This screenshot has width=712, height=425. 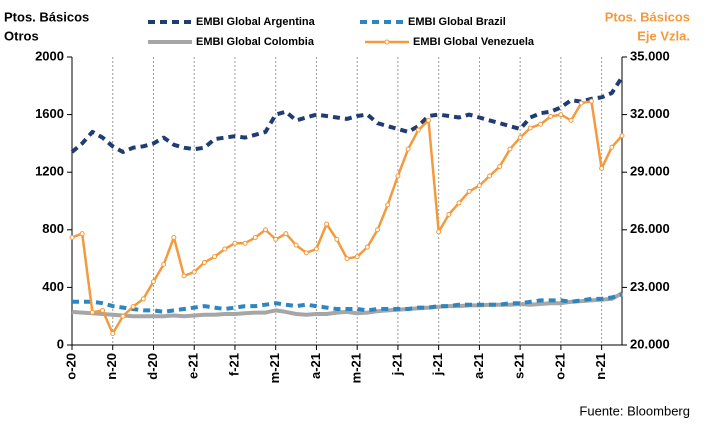 What do you see at coordinates (647, 16) in the screenshot?
I see `y2-axis-title: Ptos. Básicos` at bounding box center [647, 16].